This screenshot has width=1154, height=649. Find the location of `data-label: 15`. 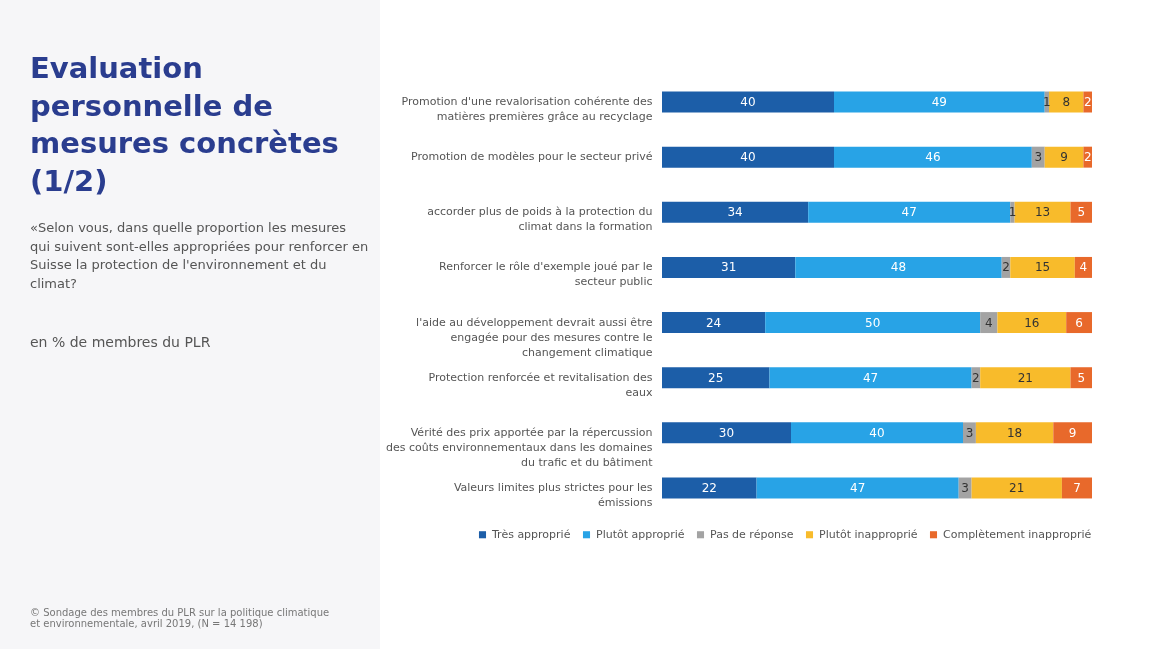

data-label: 15 is located at coordinates (1042, 267).